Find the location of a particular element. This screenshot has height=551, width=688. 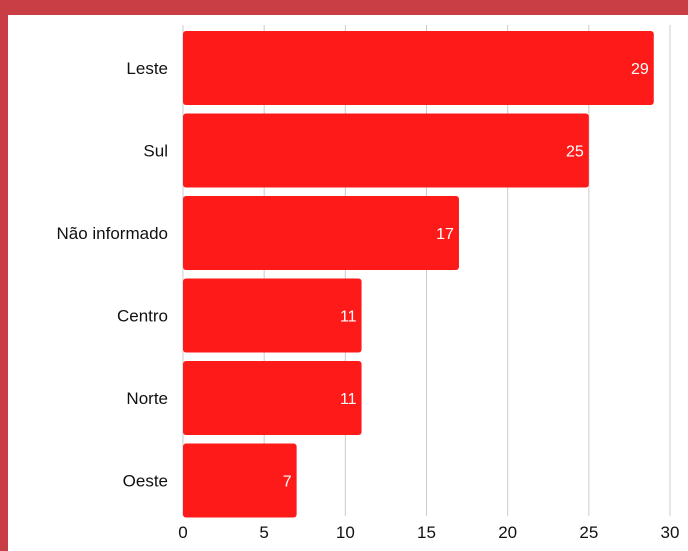

category-label: Não informado is located at coordinates (112, 233).